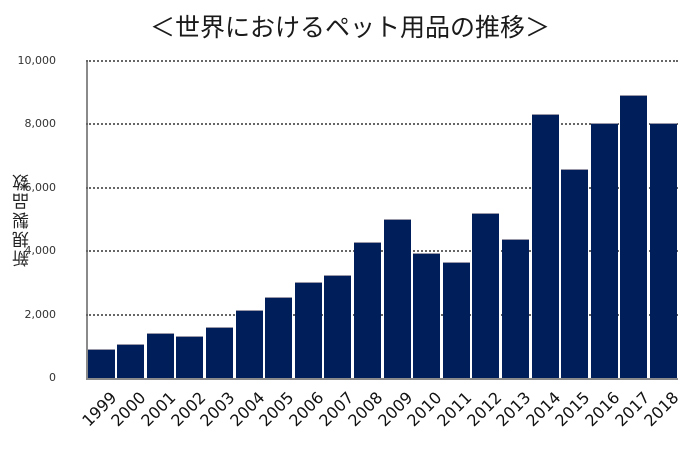 This screenshot has width=700, height=461. What do you see at coordinates (37, 60) in the screenshot?
I see `y-tick-label: 10,000` at bounding box center [37, 60].